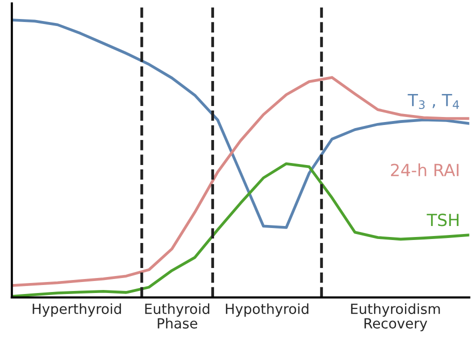 This screenshot has height=338, width=474. I want to click on text: 24-h RAI, so click(424, 169).